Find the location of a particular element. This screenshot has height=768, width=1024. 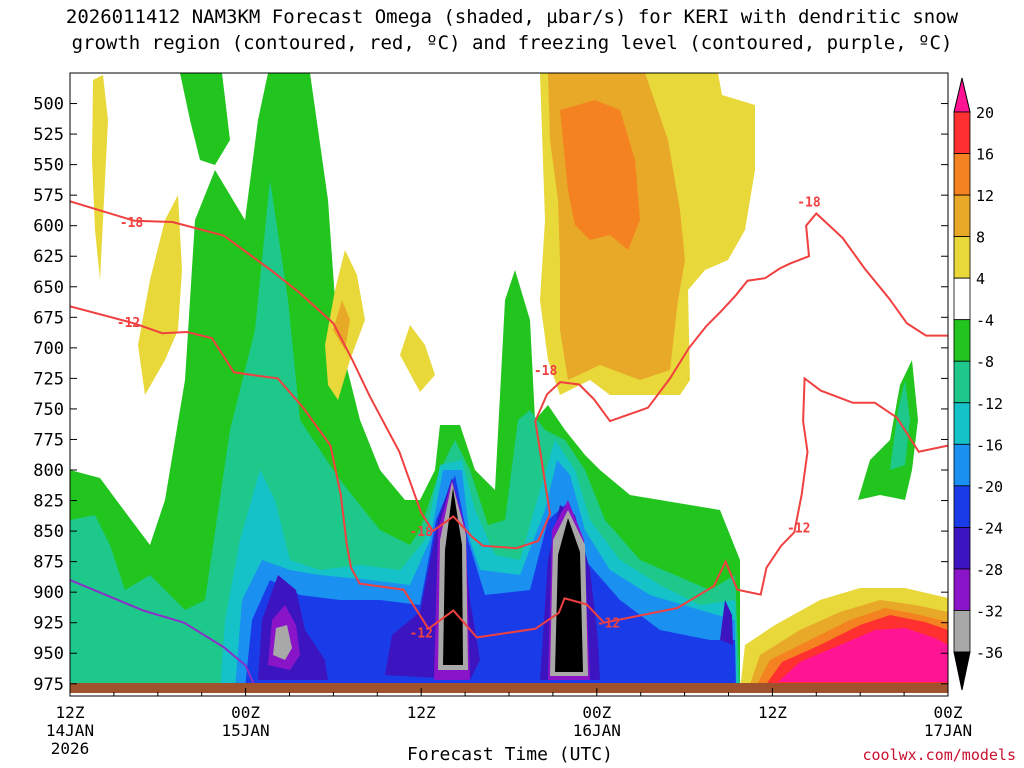

omega-region-yellow-b is located at coordinates (160, 295).